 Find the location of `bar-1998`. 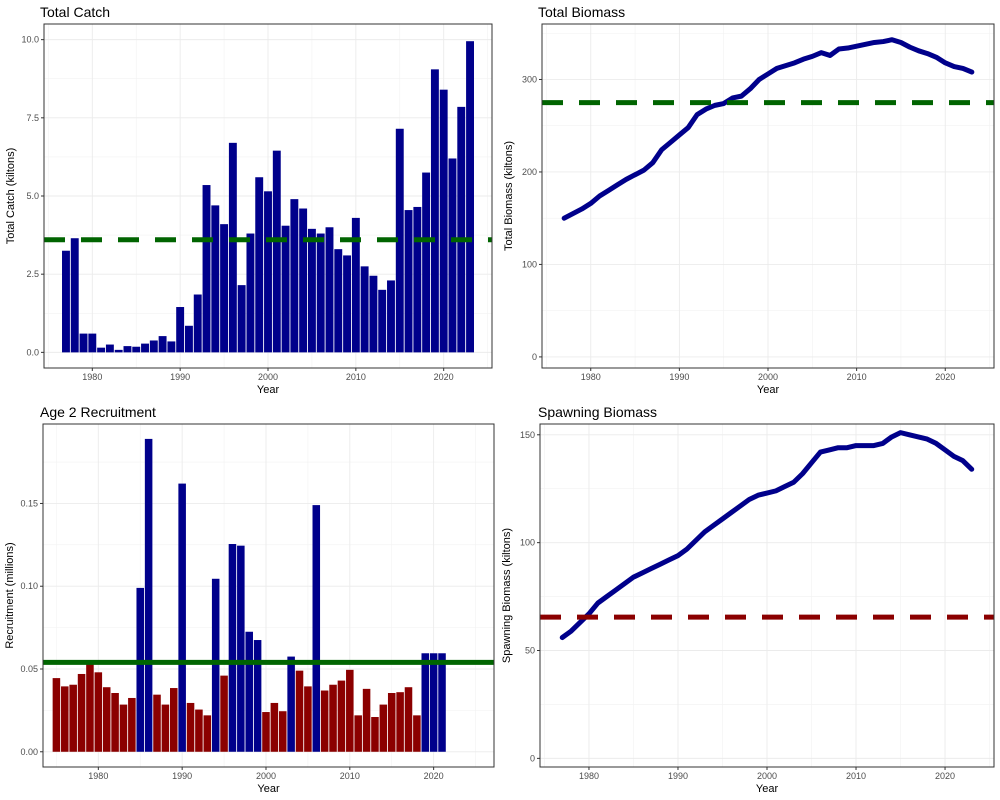

bar-1998 is located at coordinates (249, 691).